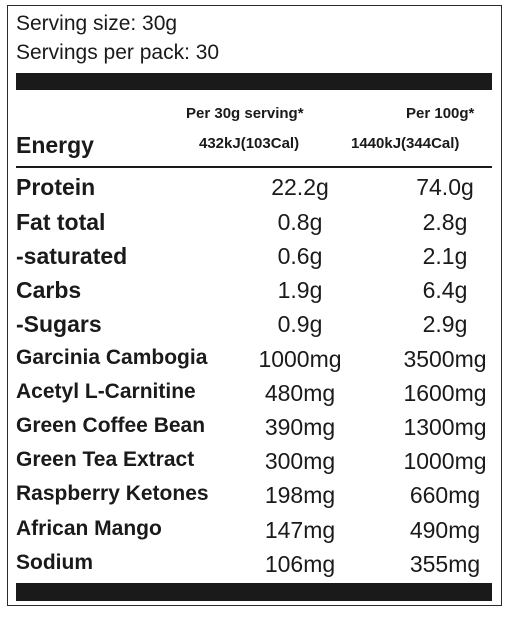  I want to click on per-serving-value: 0.6g, so click(300, 256).